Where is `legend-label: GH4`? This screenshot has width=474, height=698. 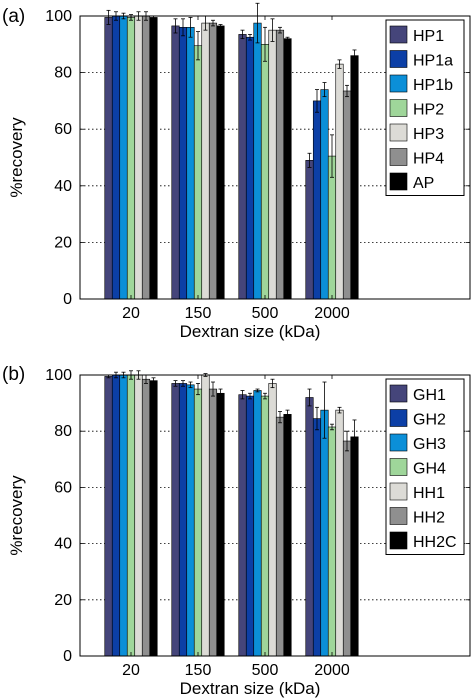
legend-label: GH4 is located at coordinates (429, 469).